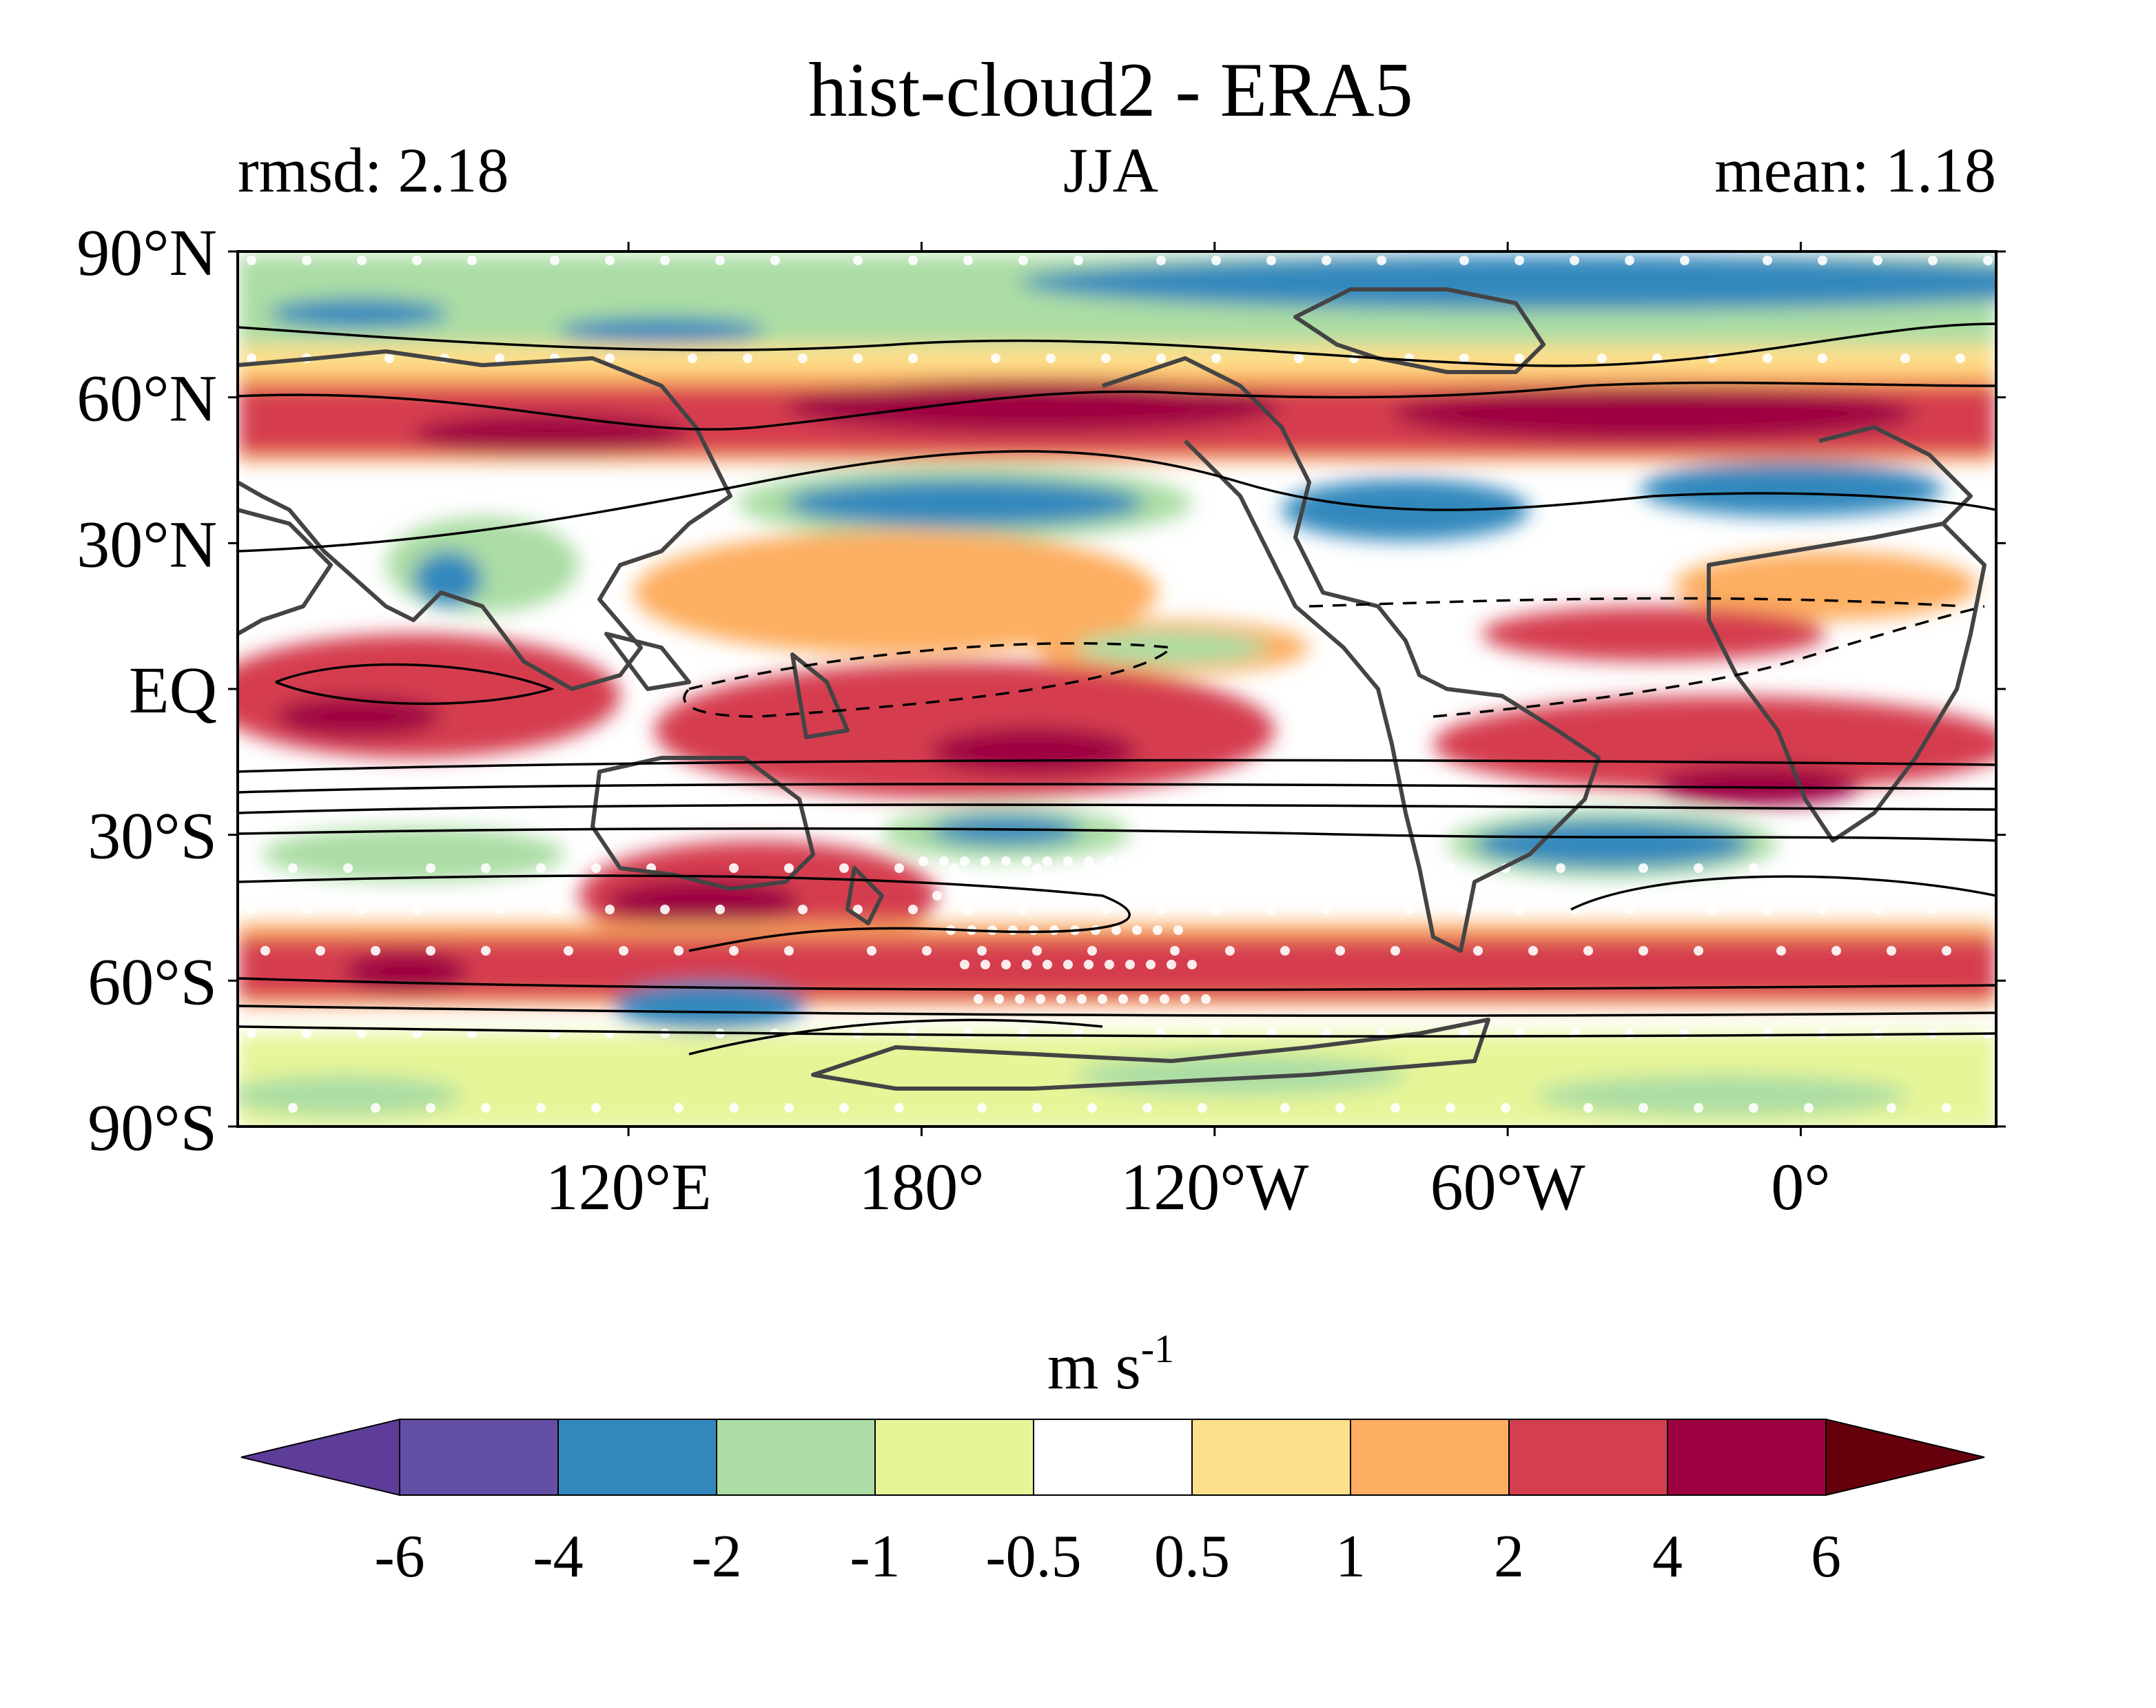 This screenshot has width=2156, height=1708. What do you see at coordinates (320, 1457) in the screenshot?
I see `colorbar-extend-low` at bounding box center [320, 1457].